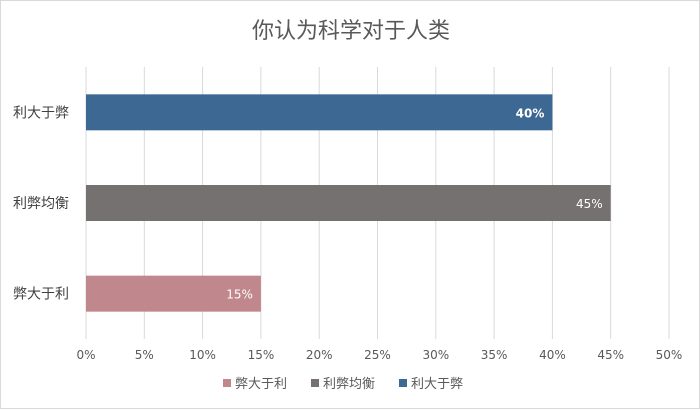 This screenshot has width=700, height=410. What do you see at coordinates (144, 355) in the screenshot?
I see `x-tick-label: 5%` at bounding box center [144, 355].